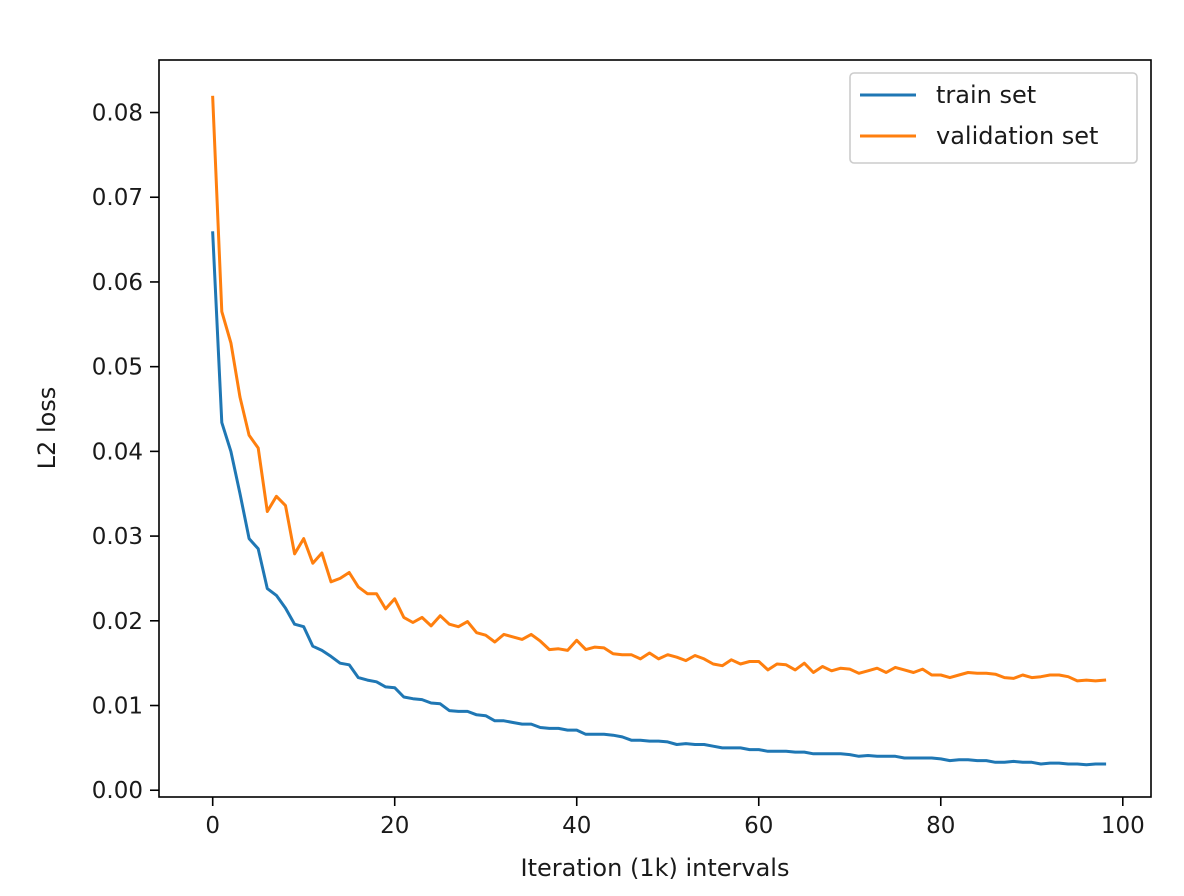 Image resolution: width=1184 pixels, height=896 pixels. What do you see at coordinates (655, 868) in the screenshot?
I see `x-axis-label: Iteration (1k) intervals` at bounding box center [655, 868].